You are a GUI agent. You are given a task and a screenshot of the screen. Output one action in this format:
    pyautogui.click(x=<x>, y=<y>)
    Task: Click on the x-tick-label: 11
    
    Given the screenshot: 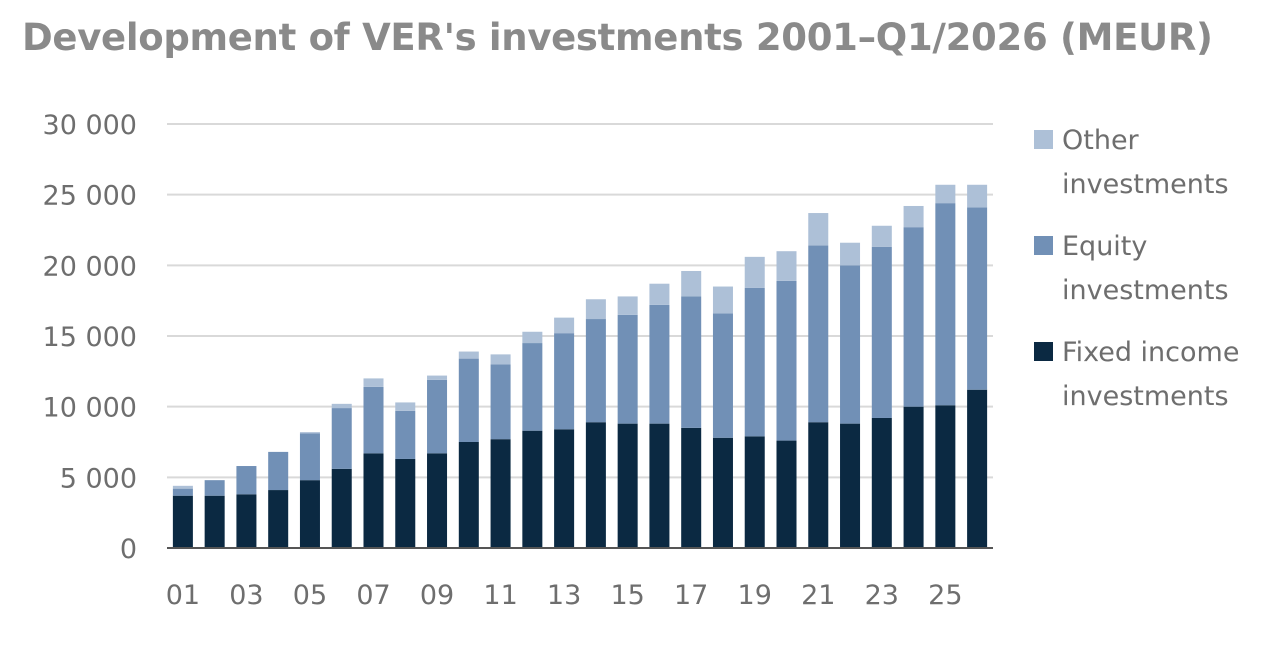 What is the action you would take?
    pyautogui.click(x=500, y=595)
    